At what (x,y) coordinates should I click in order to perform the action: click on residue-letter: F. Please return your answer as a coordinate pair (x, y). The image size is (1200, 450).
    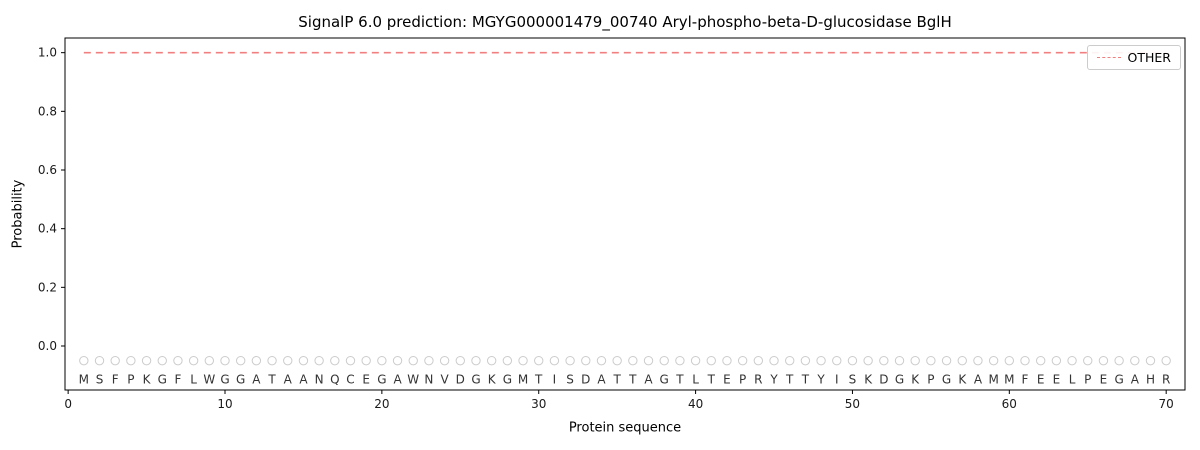
    Looking at the image, I should click on (115, 380).